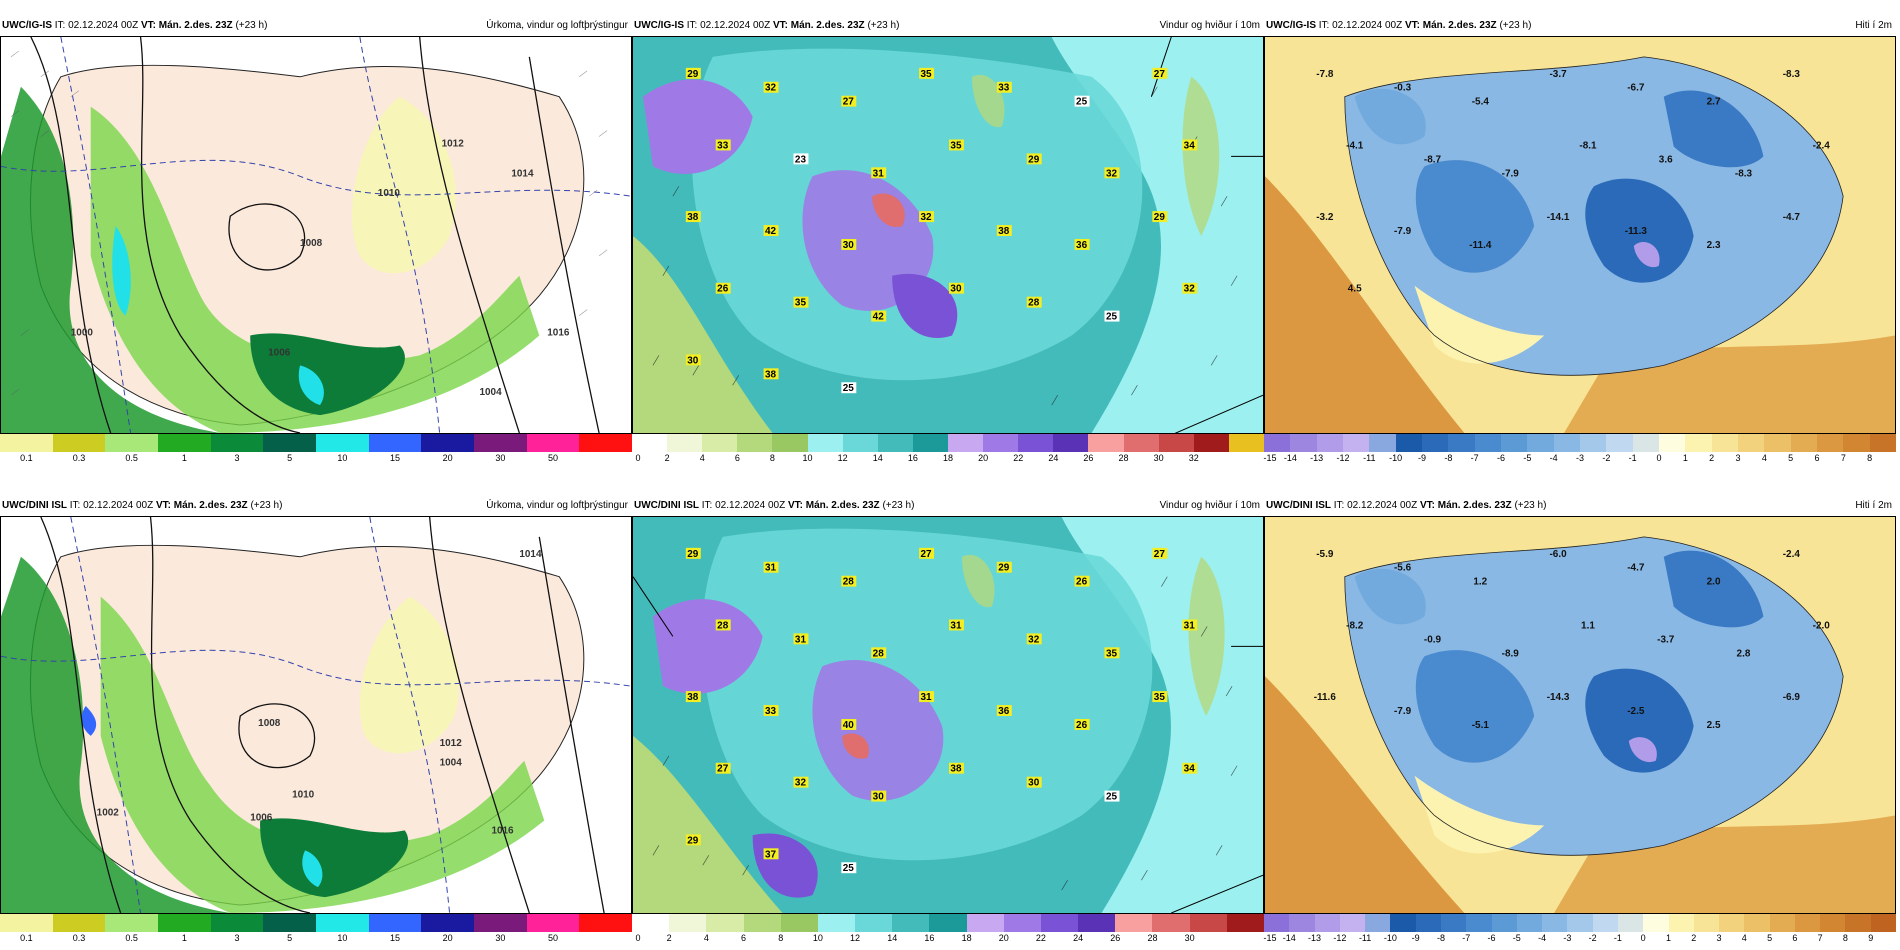 This screenshot has width=1900, height=950. Describe the element at coordinates (1481, 725) in the screenshot. I see `temperature-label: -5.1` at that location.